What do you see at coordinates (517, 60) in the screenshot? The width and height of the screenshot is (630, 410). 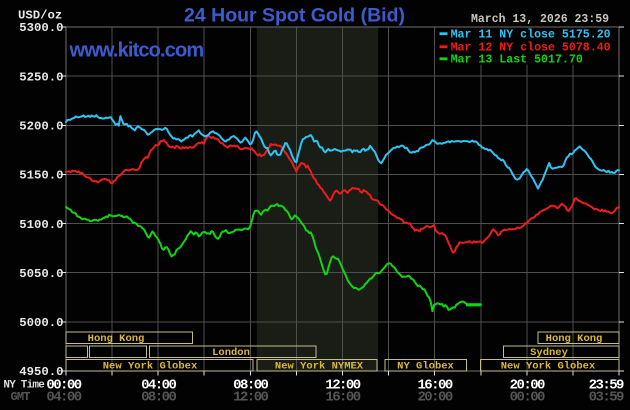 I see `svg-text: Mar 13 Last 5017.70` at bounding box center [517, 60].